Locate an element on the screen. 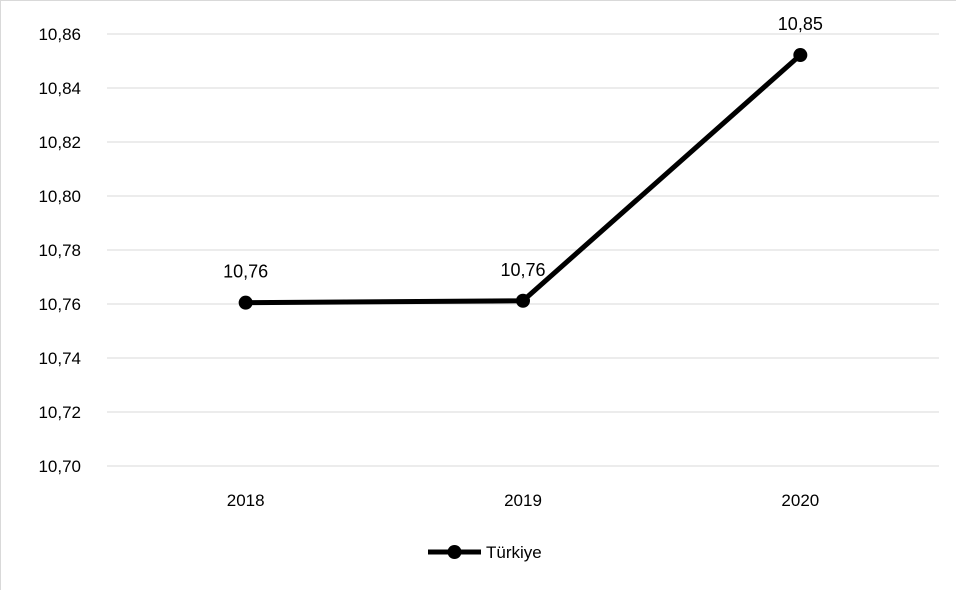 The image size is (956, 596). y-tick-label: 10,74 is located at coordinates (59, 358).